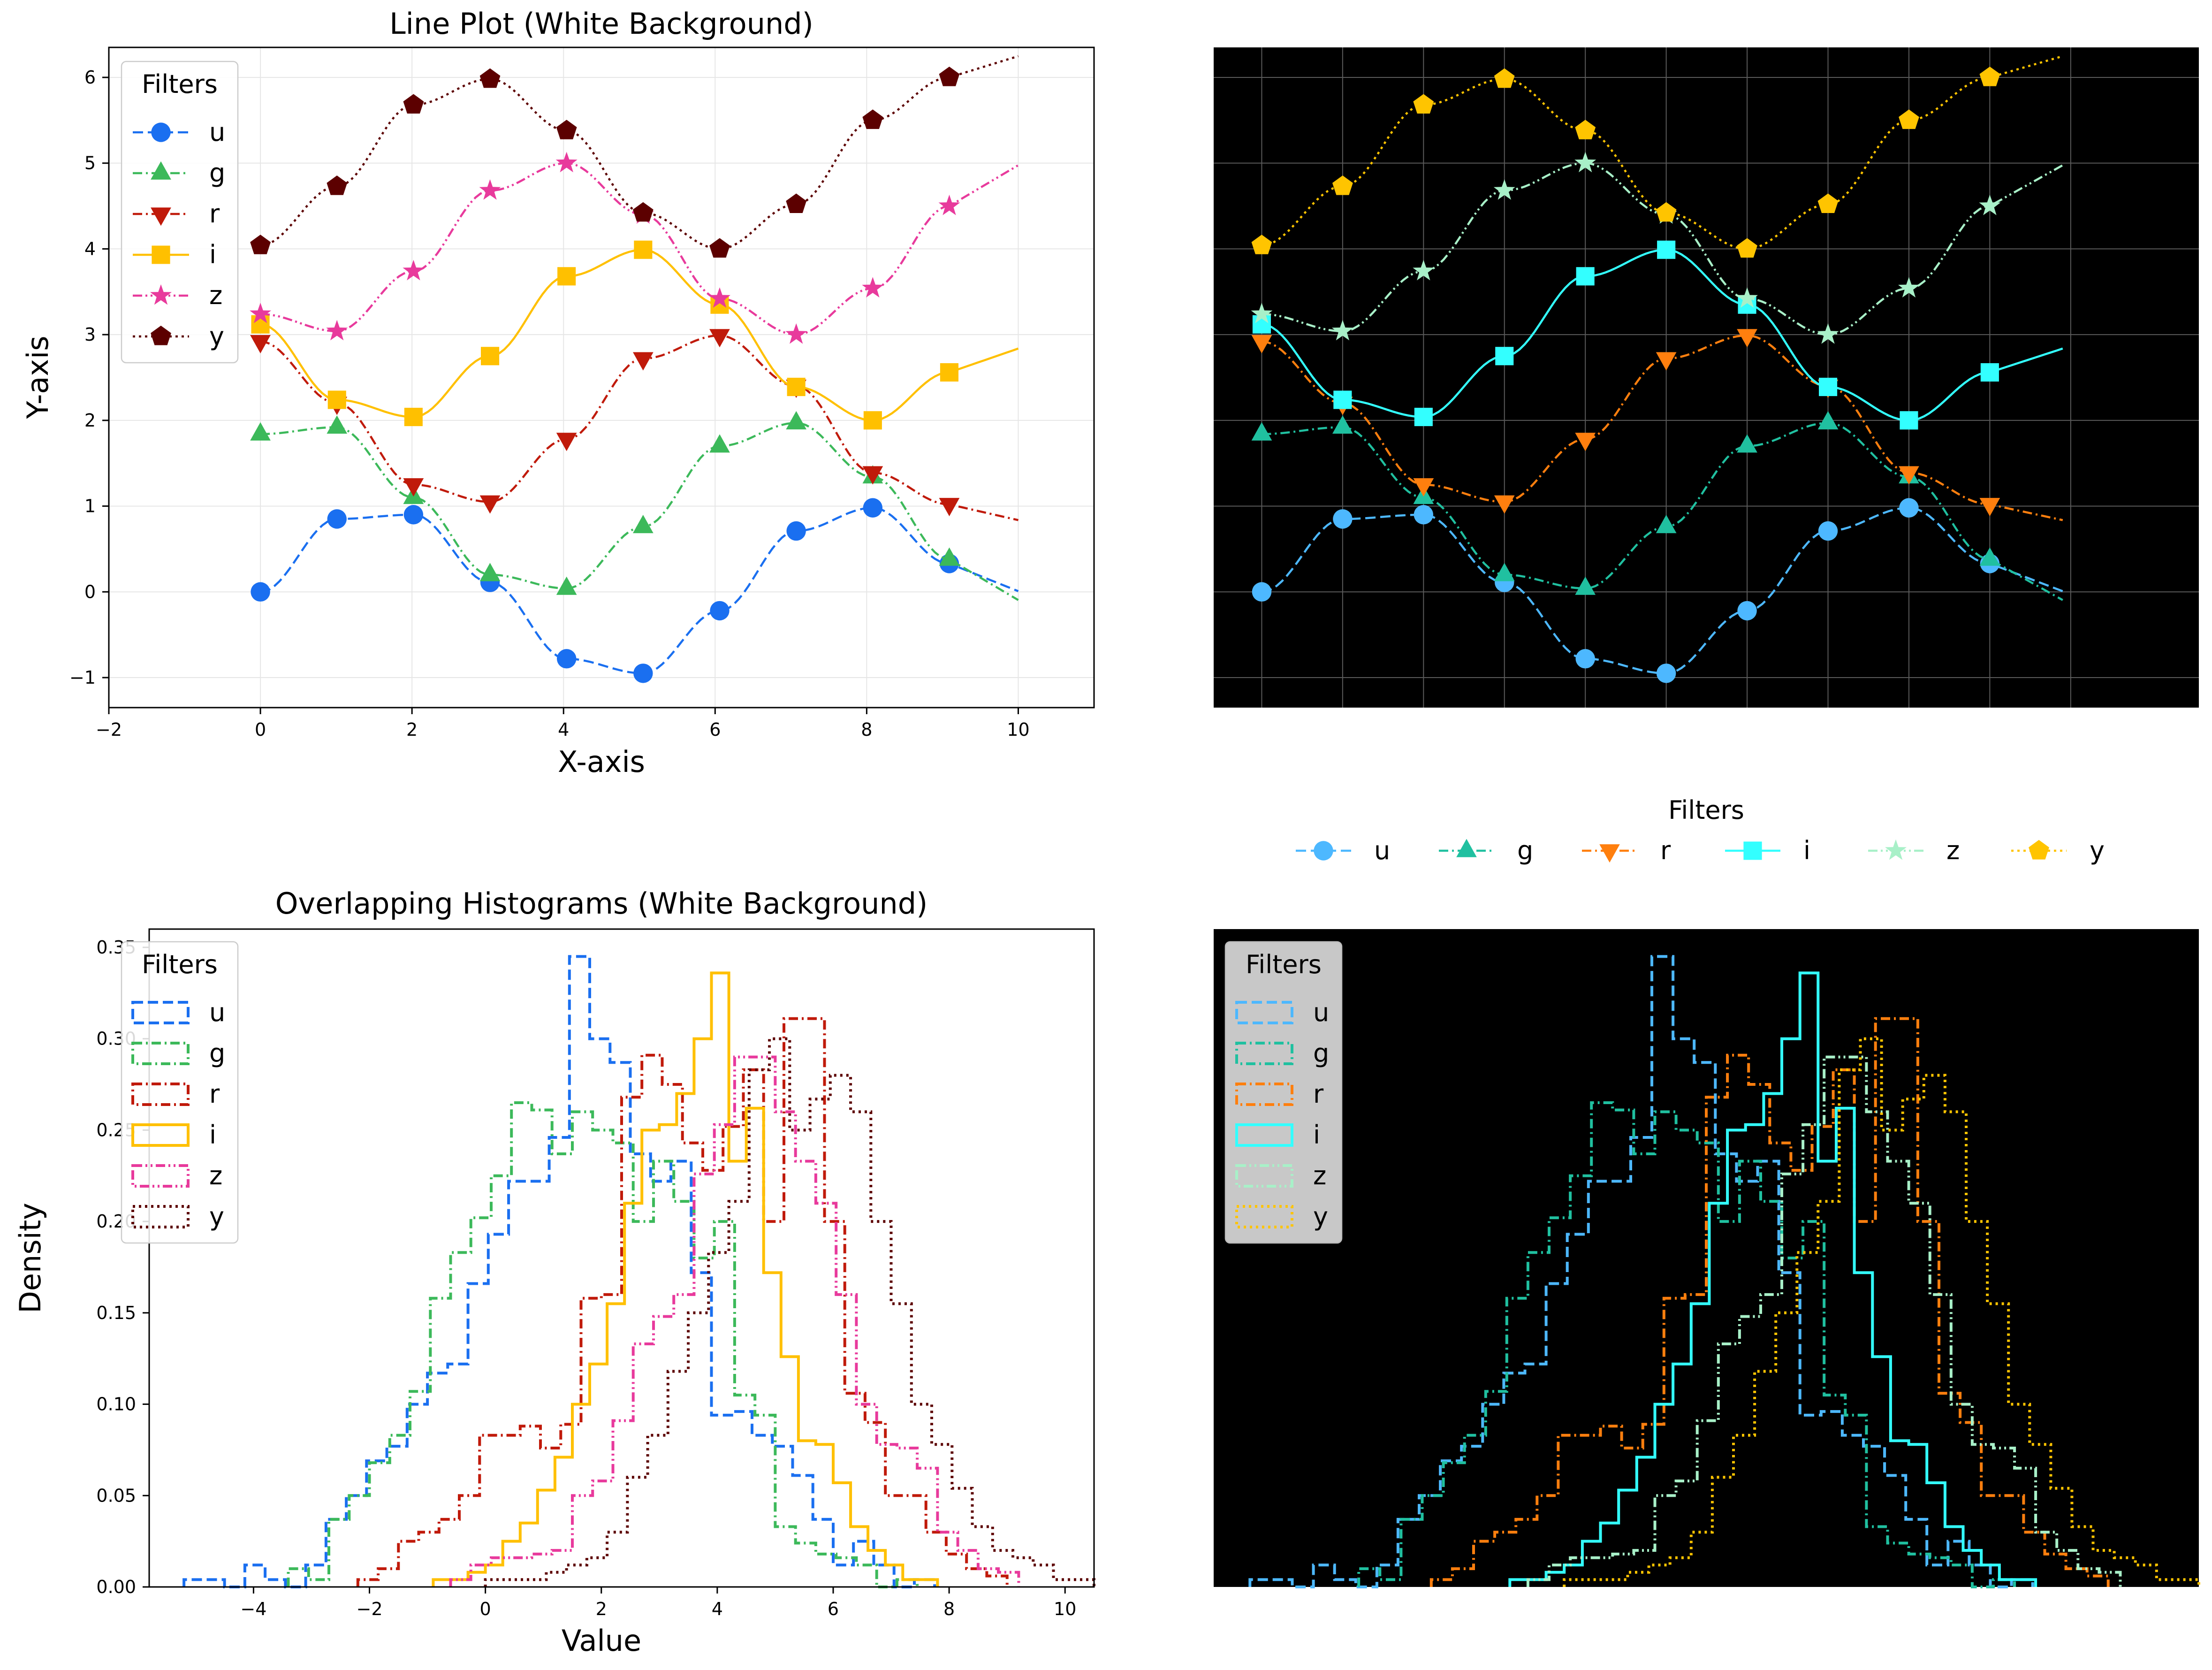 This screenshot has width=2212, height=1670. What do you see at coordinates (1609, 853) in the screenshot?
I see `legend-marker-r` at bounding box center [1609, 853].